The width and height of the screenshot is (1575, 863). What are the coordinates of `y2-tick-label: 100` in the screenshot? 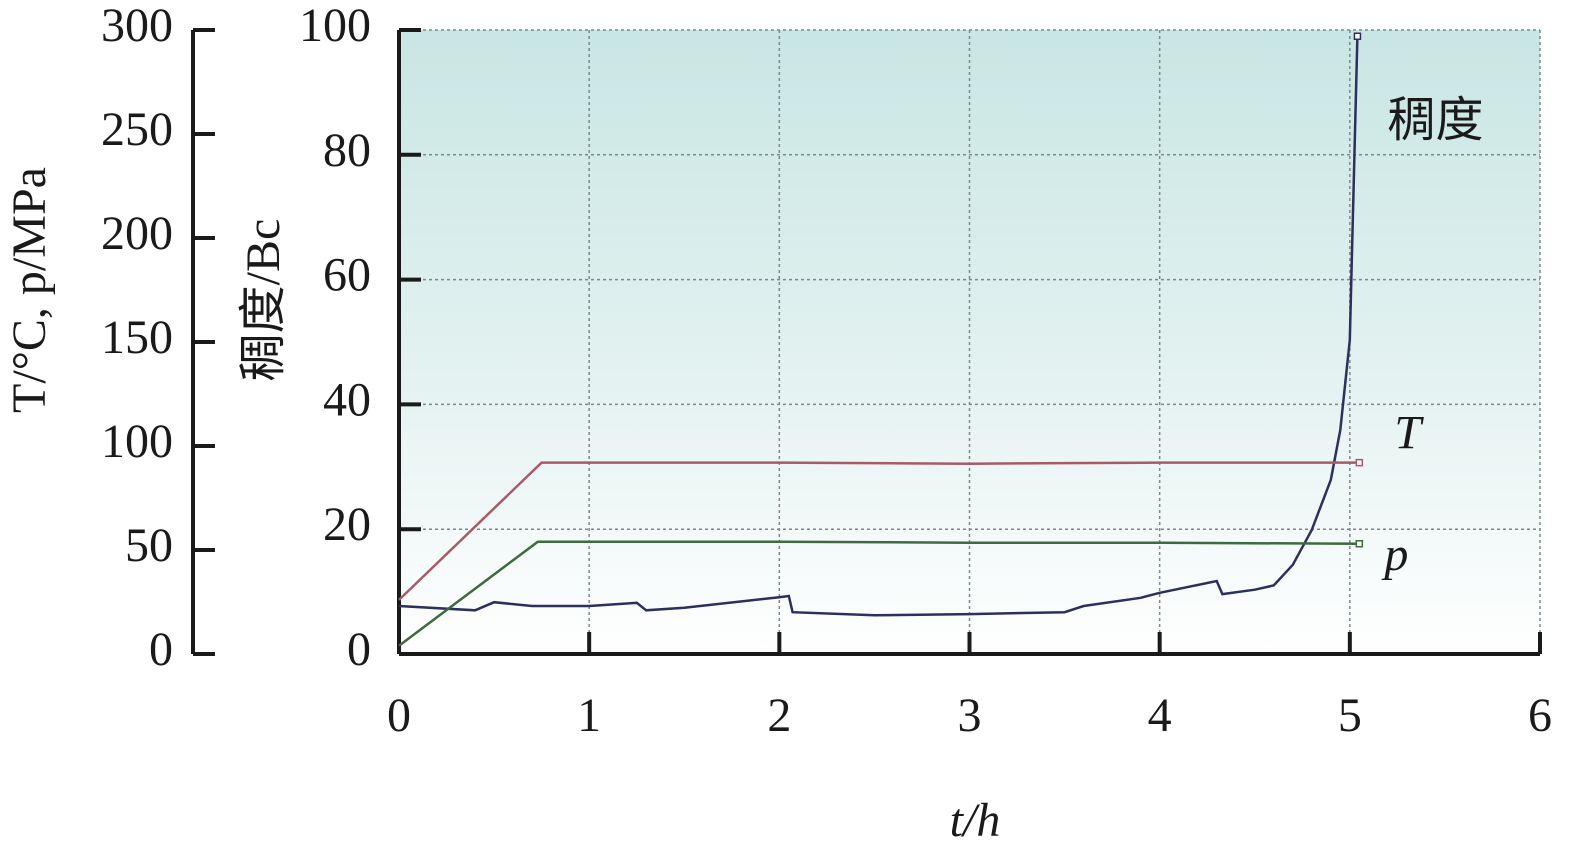 It's located at (137, 441).